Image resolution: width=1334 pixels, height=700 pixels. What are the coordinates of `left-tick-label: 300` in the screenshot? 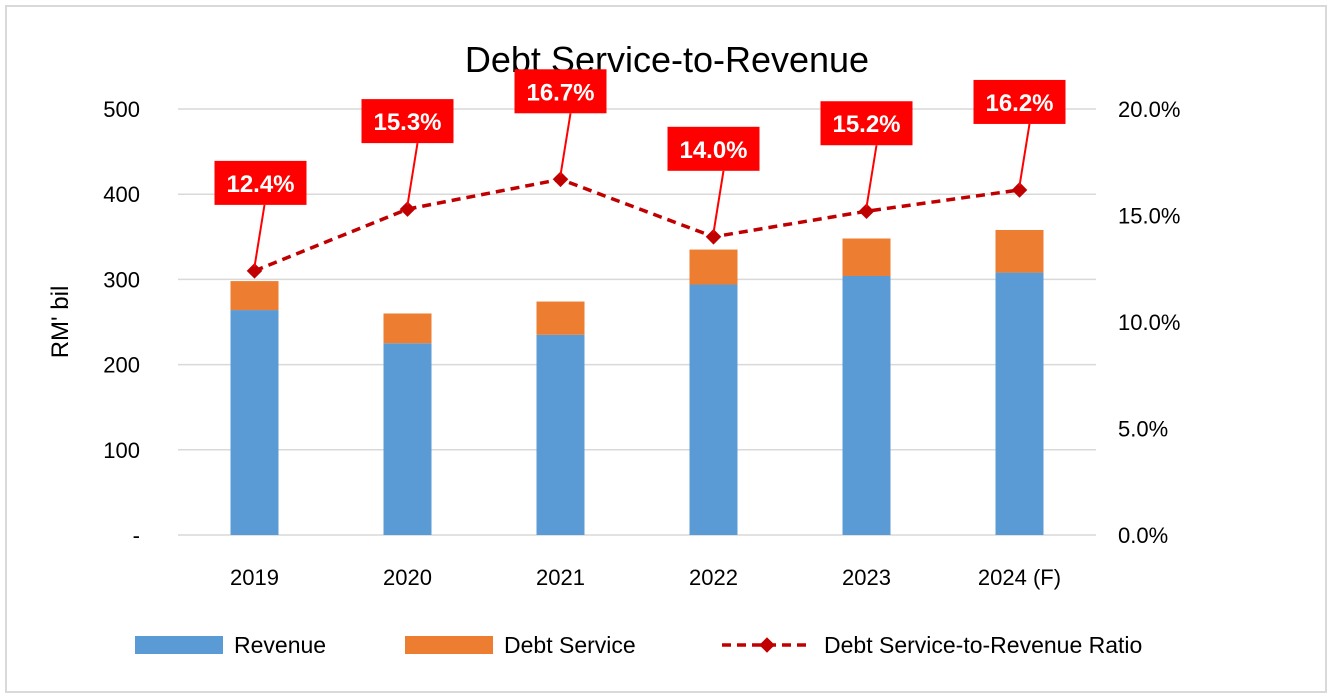 It's located at (121, 279).